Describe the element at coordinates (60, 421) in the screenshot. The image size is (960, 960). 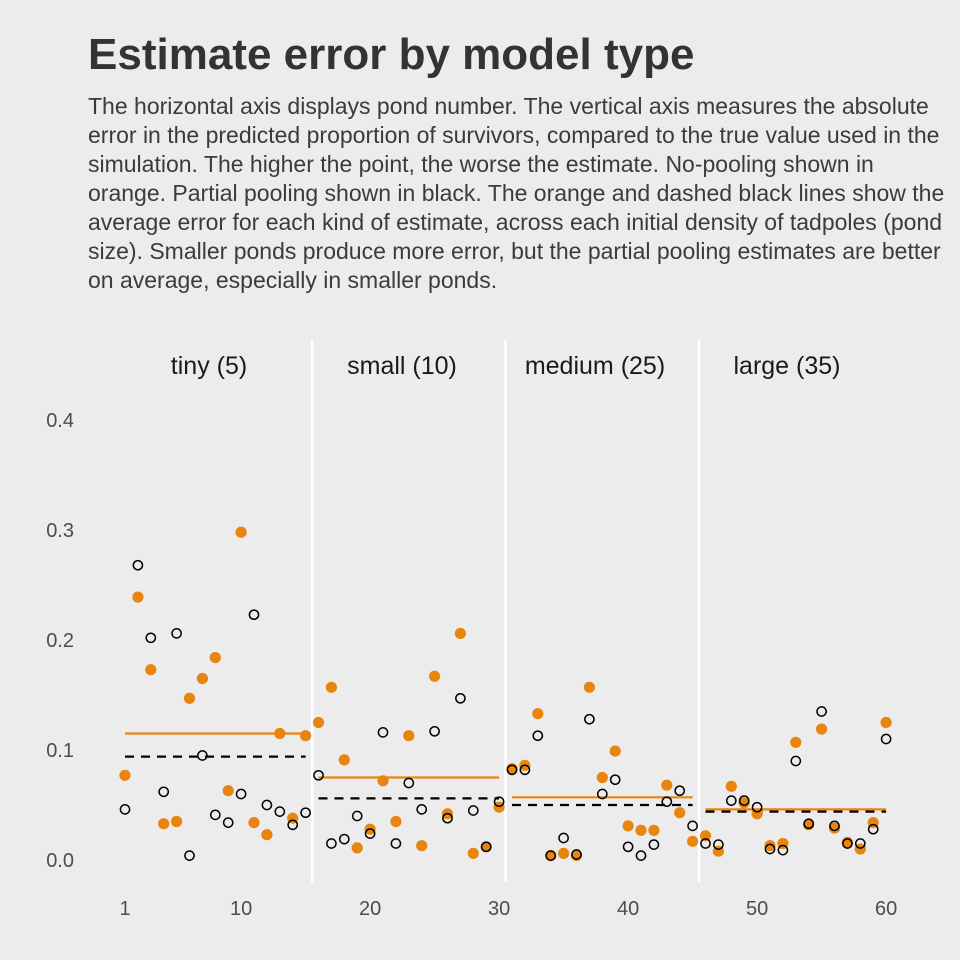
I see `y-tick-label: 0.4` at that location.